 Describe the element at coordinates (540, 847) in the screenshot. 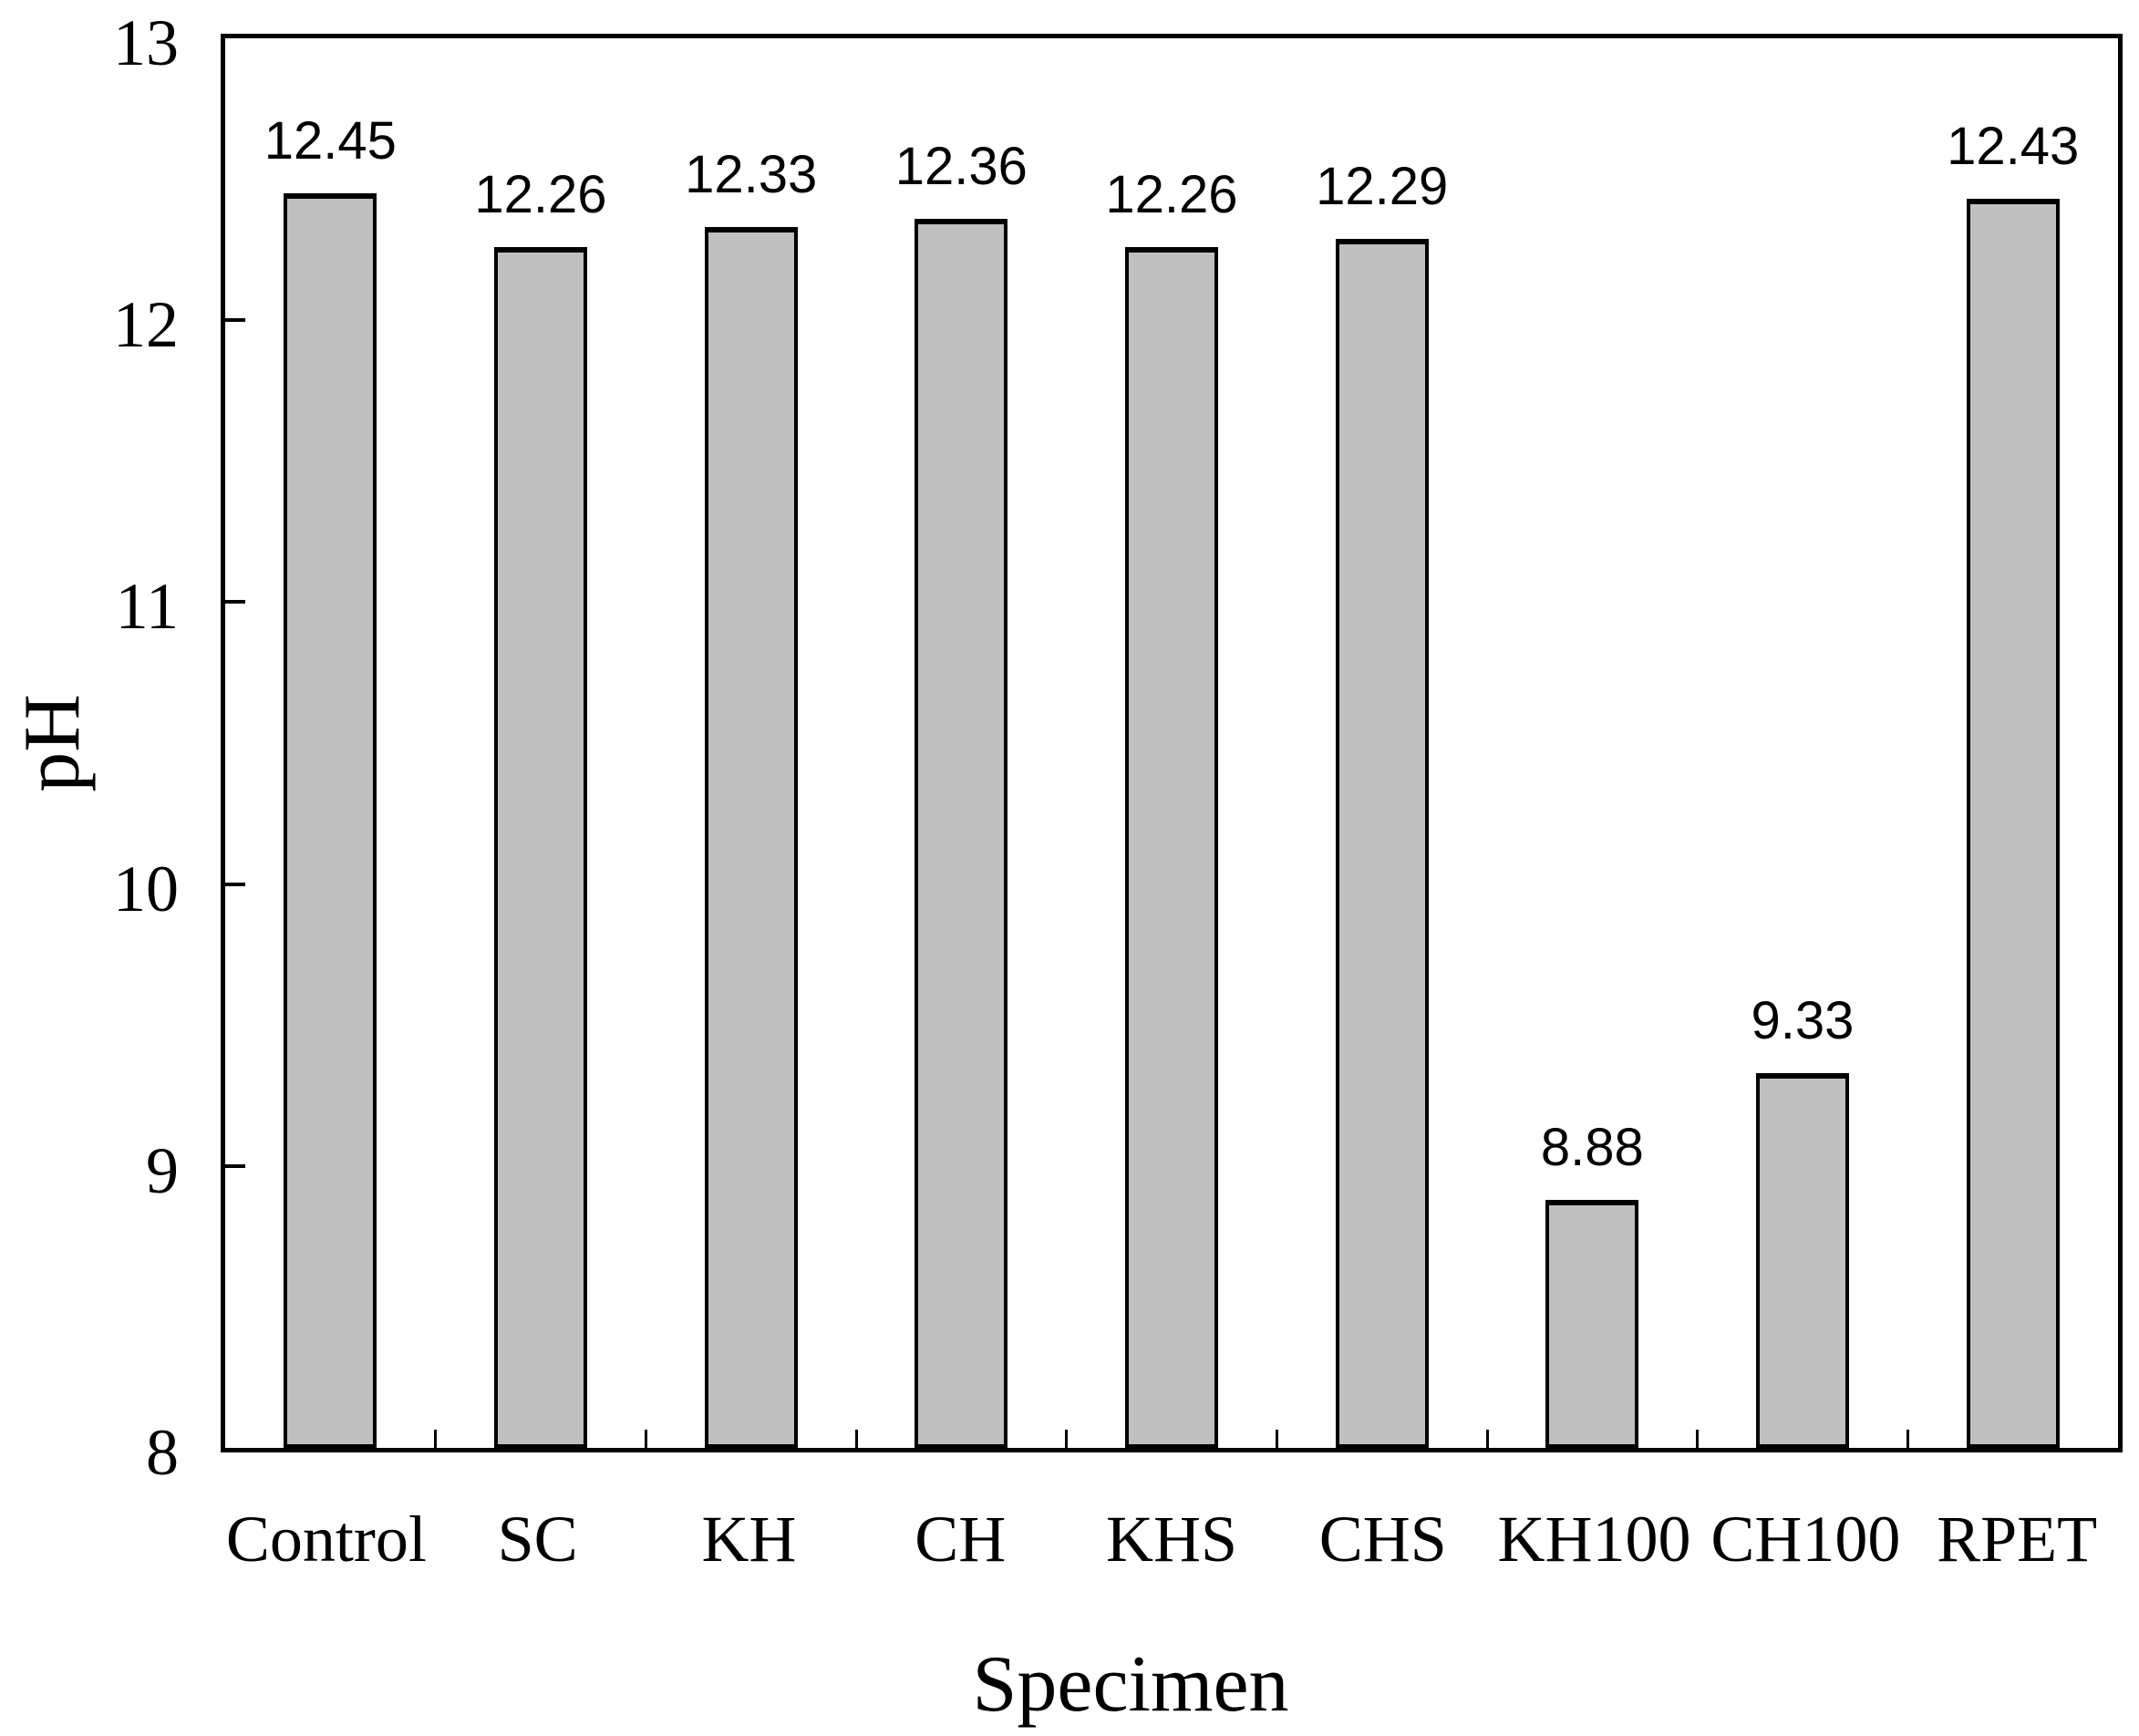

I see `bar-sc` at that location.